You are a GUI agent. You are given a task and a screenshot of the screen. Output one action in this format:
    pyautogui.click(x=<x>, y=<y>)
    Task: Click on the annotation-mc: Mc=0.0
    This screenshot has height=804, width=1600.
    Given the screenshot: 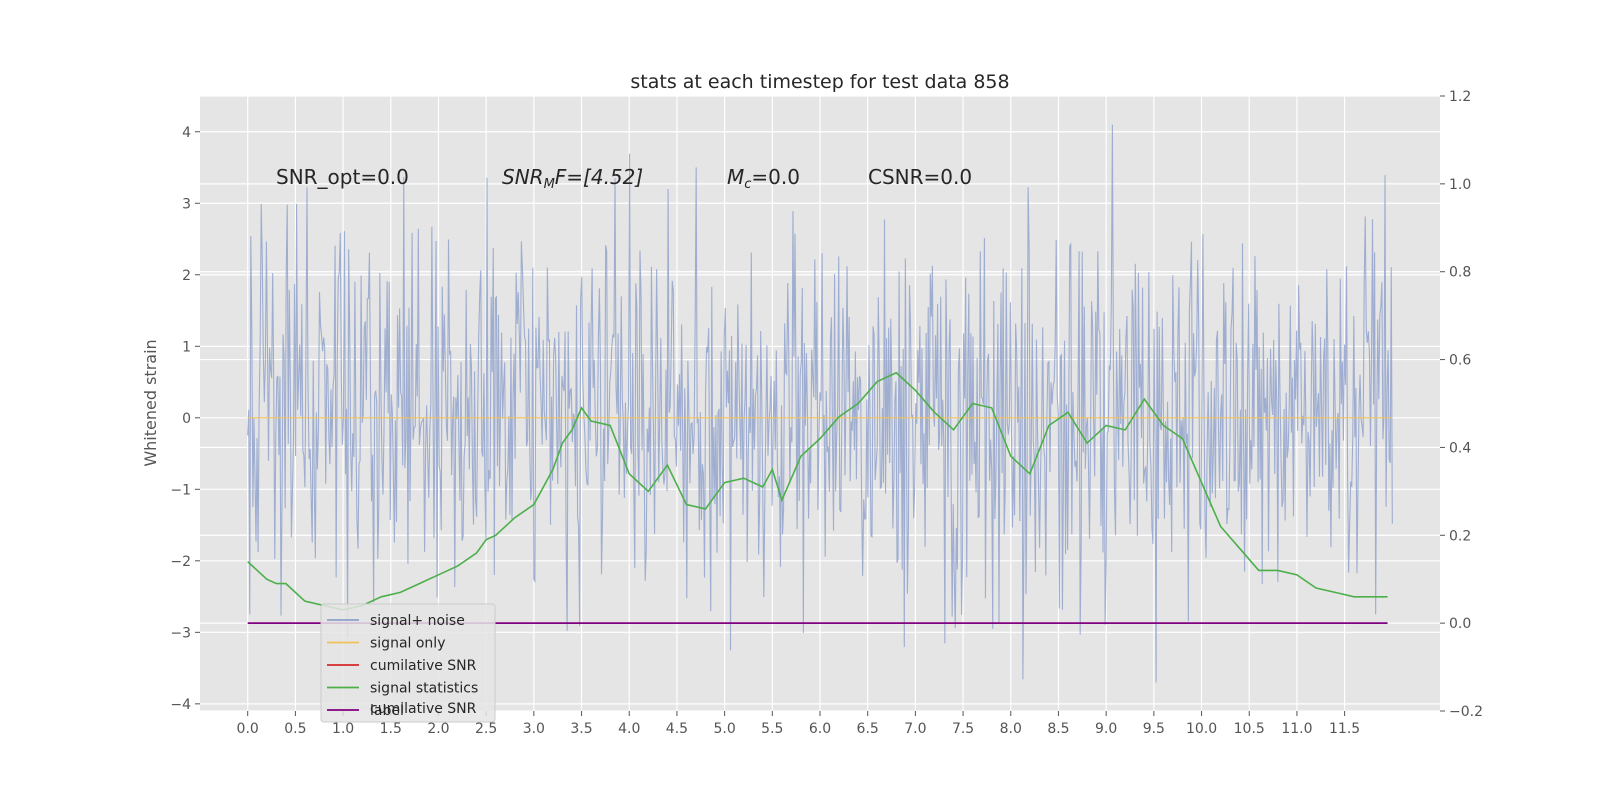 What is the action you would take?
    pyautogui.click(x=763, y=178)
    